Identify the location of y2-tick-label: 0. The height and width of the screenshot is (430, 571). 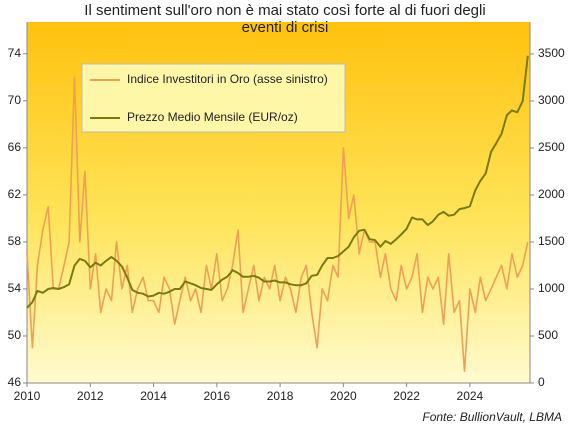
(541, 382).